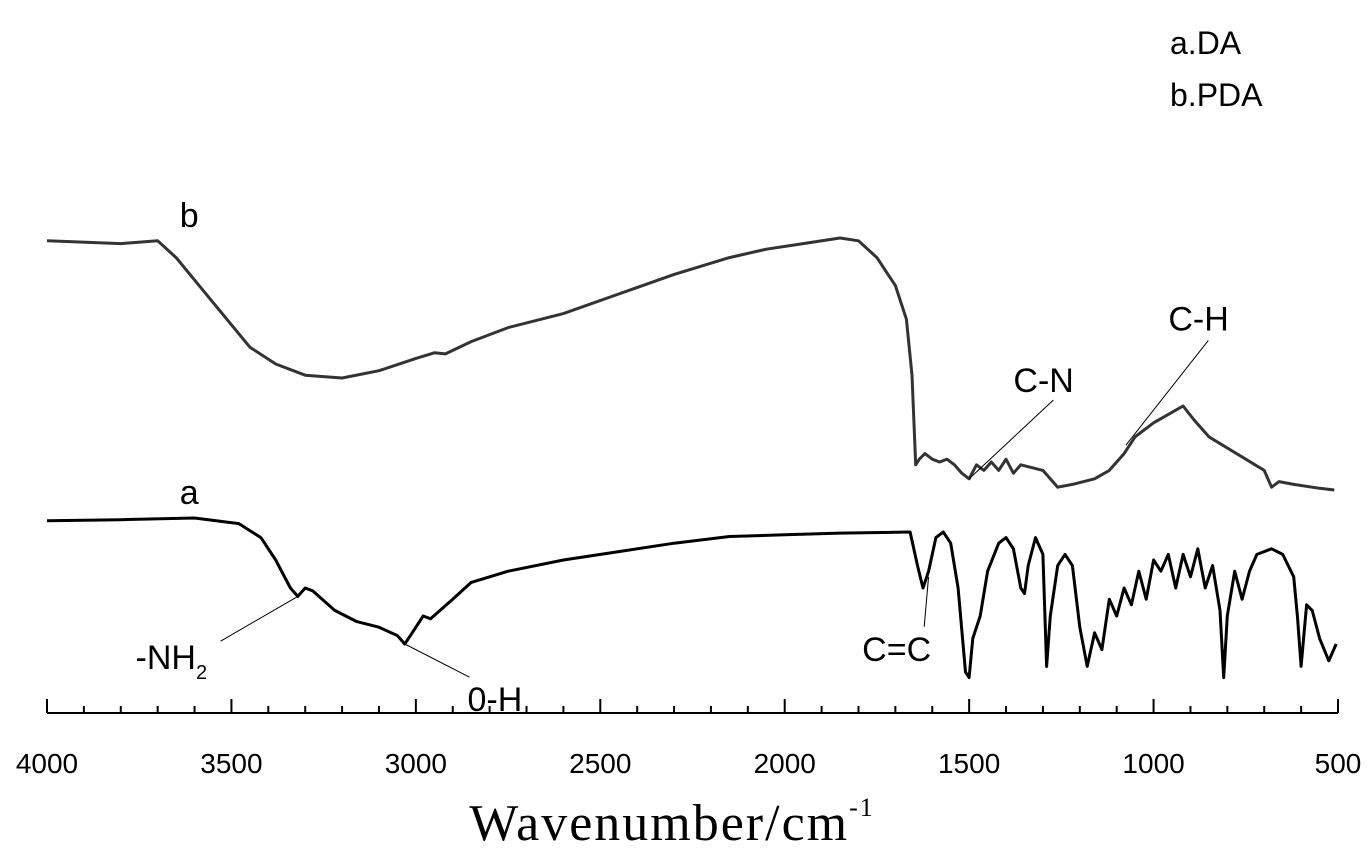  What do you see at coordinates (785, 763) in the screenshot?
I see `x-tick-label: 2000` at bounding box center [785, 763].